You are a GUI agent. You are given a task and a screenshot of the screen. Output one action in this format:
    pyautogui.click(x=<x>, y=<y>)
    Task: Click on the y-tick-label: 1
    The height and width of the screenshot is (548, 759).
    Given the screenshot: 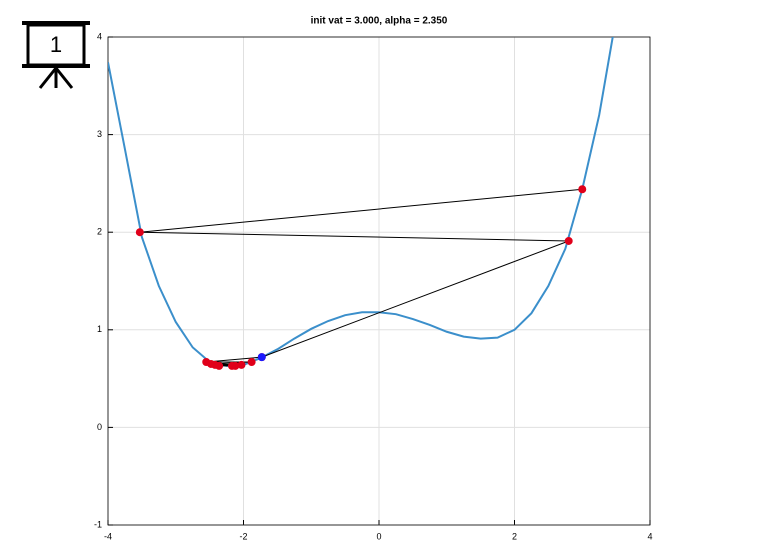 What is the action you would take?
    pyautogui.click(x=99, y=329)
    